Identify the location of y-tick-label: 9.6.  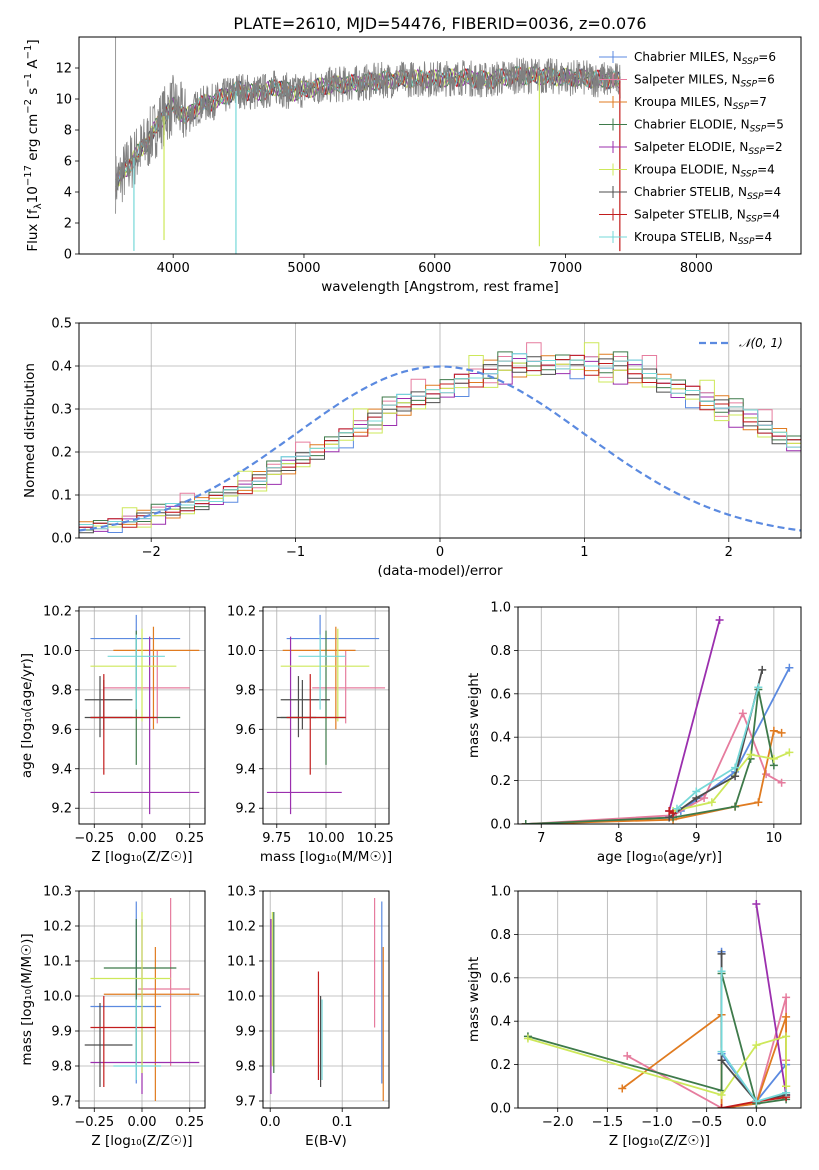
(61, 730).